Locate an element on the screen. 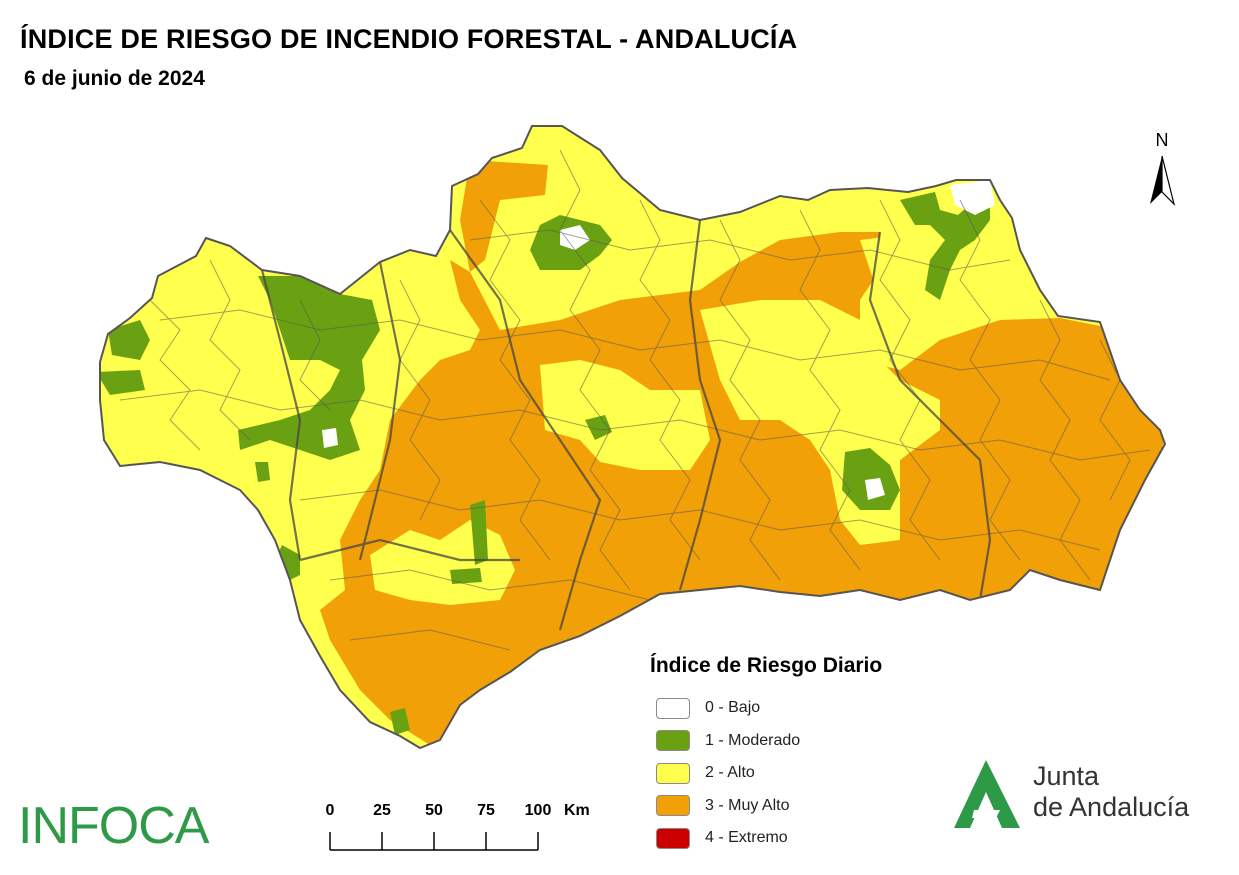  legend-label-extremo: 4 - Extremo is located at coordinates (746, 838).